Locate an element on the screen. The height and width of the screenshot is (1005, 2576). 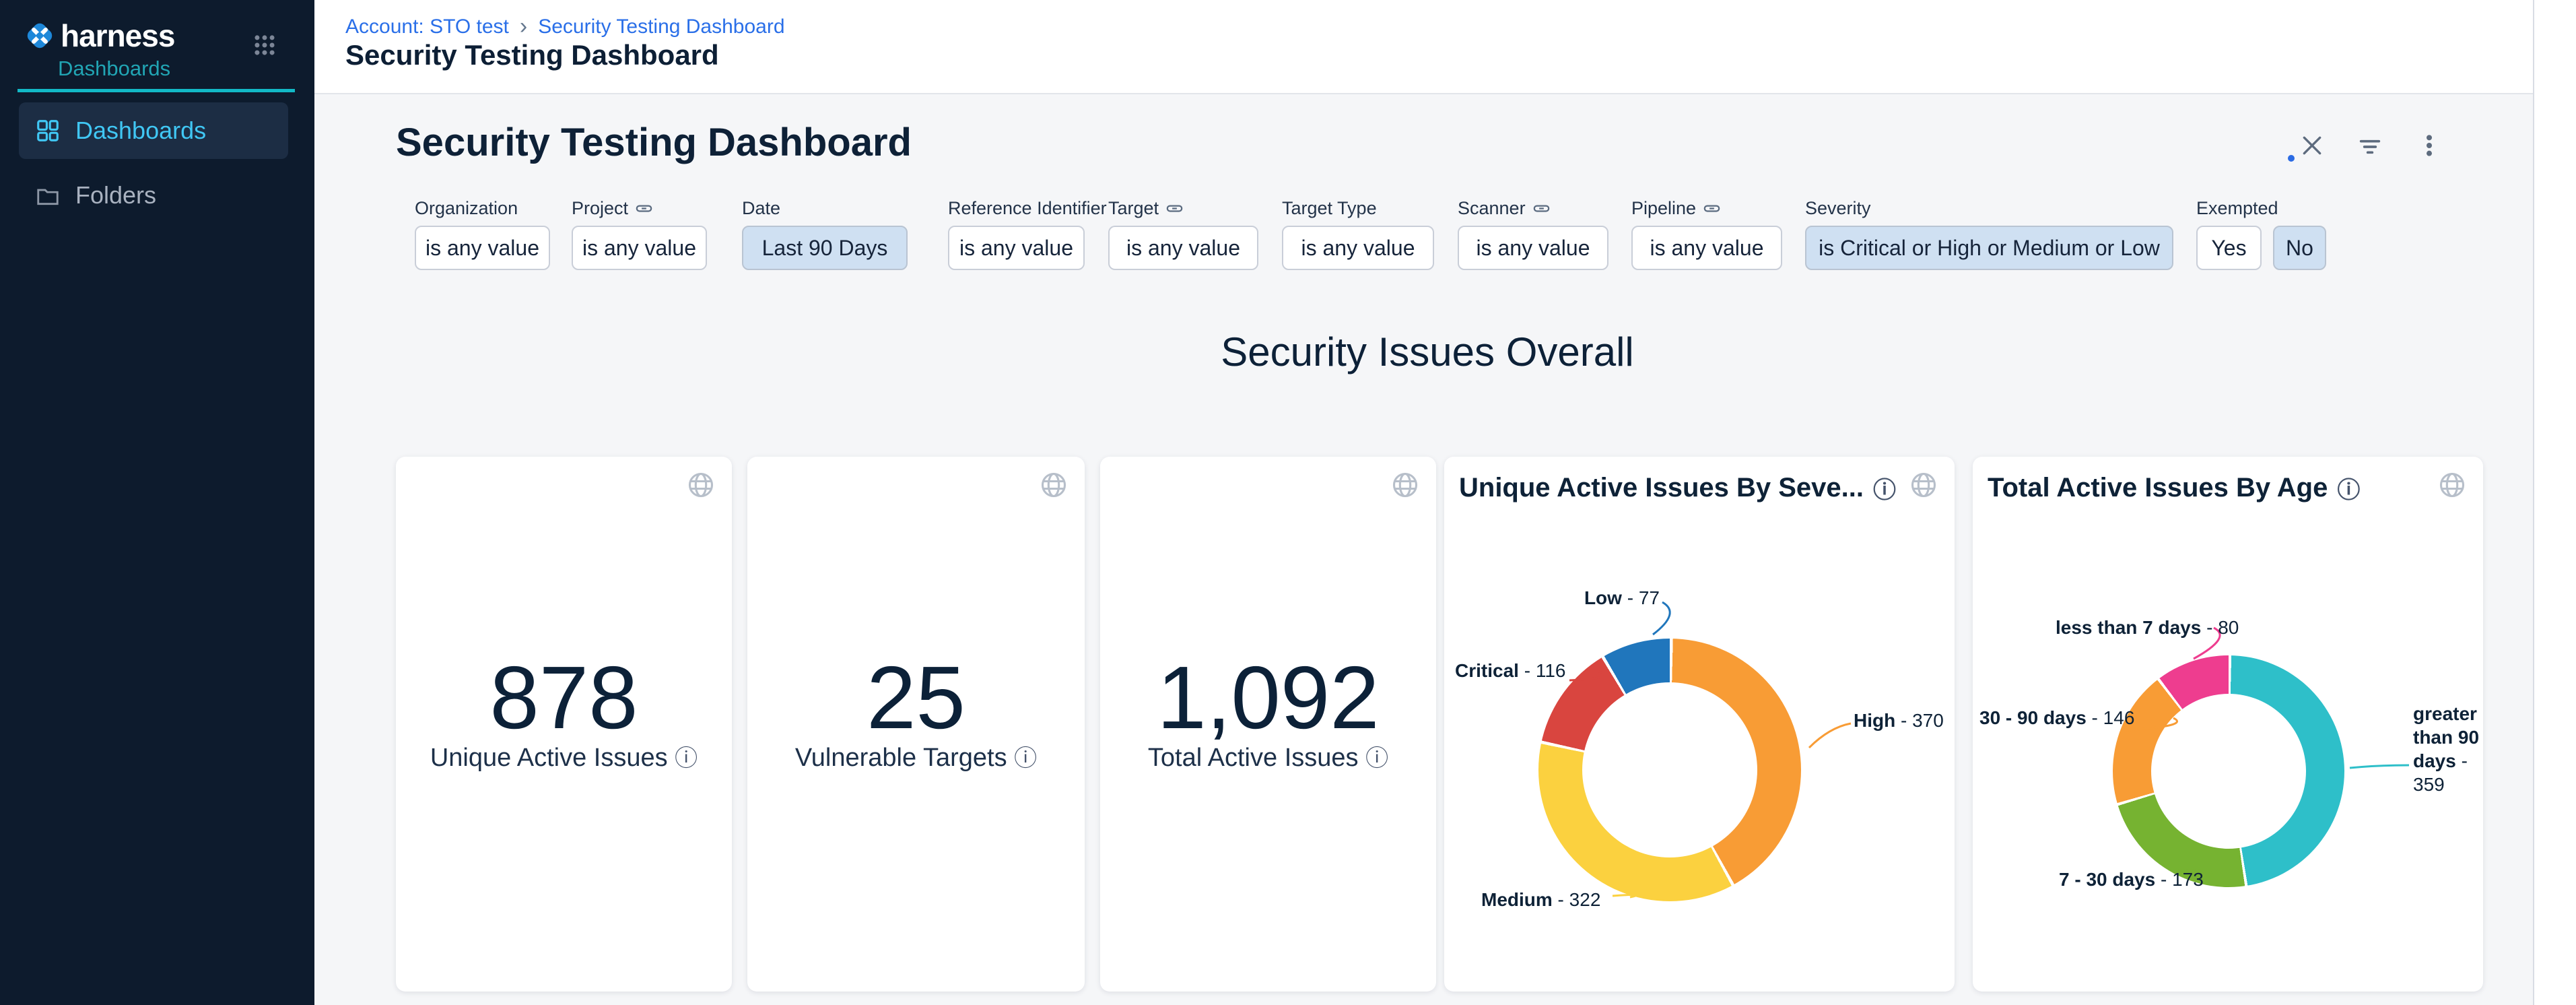
callout-label-medium: Medium - 322 is located at coordinates (1541, 899).